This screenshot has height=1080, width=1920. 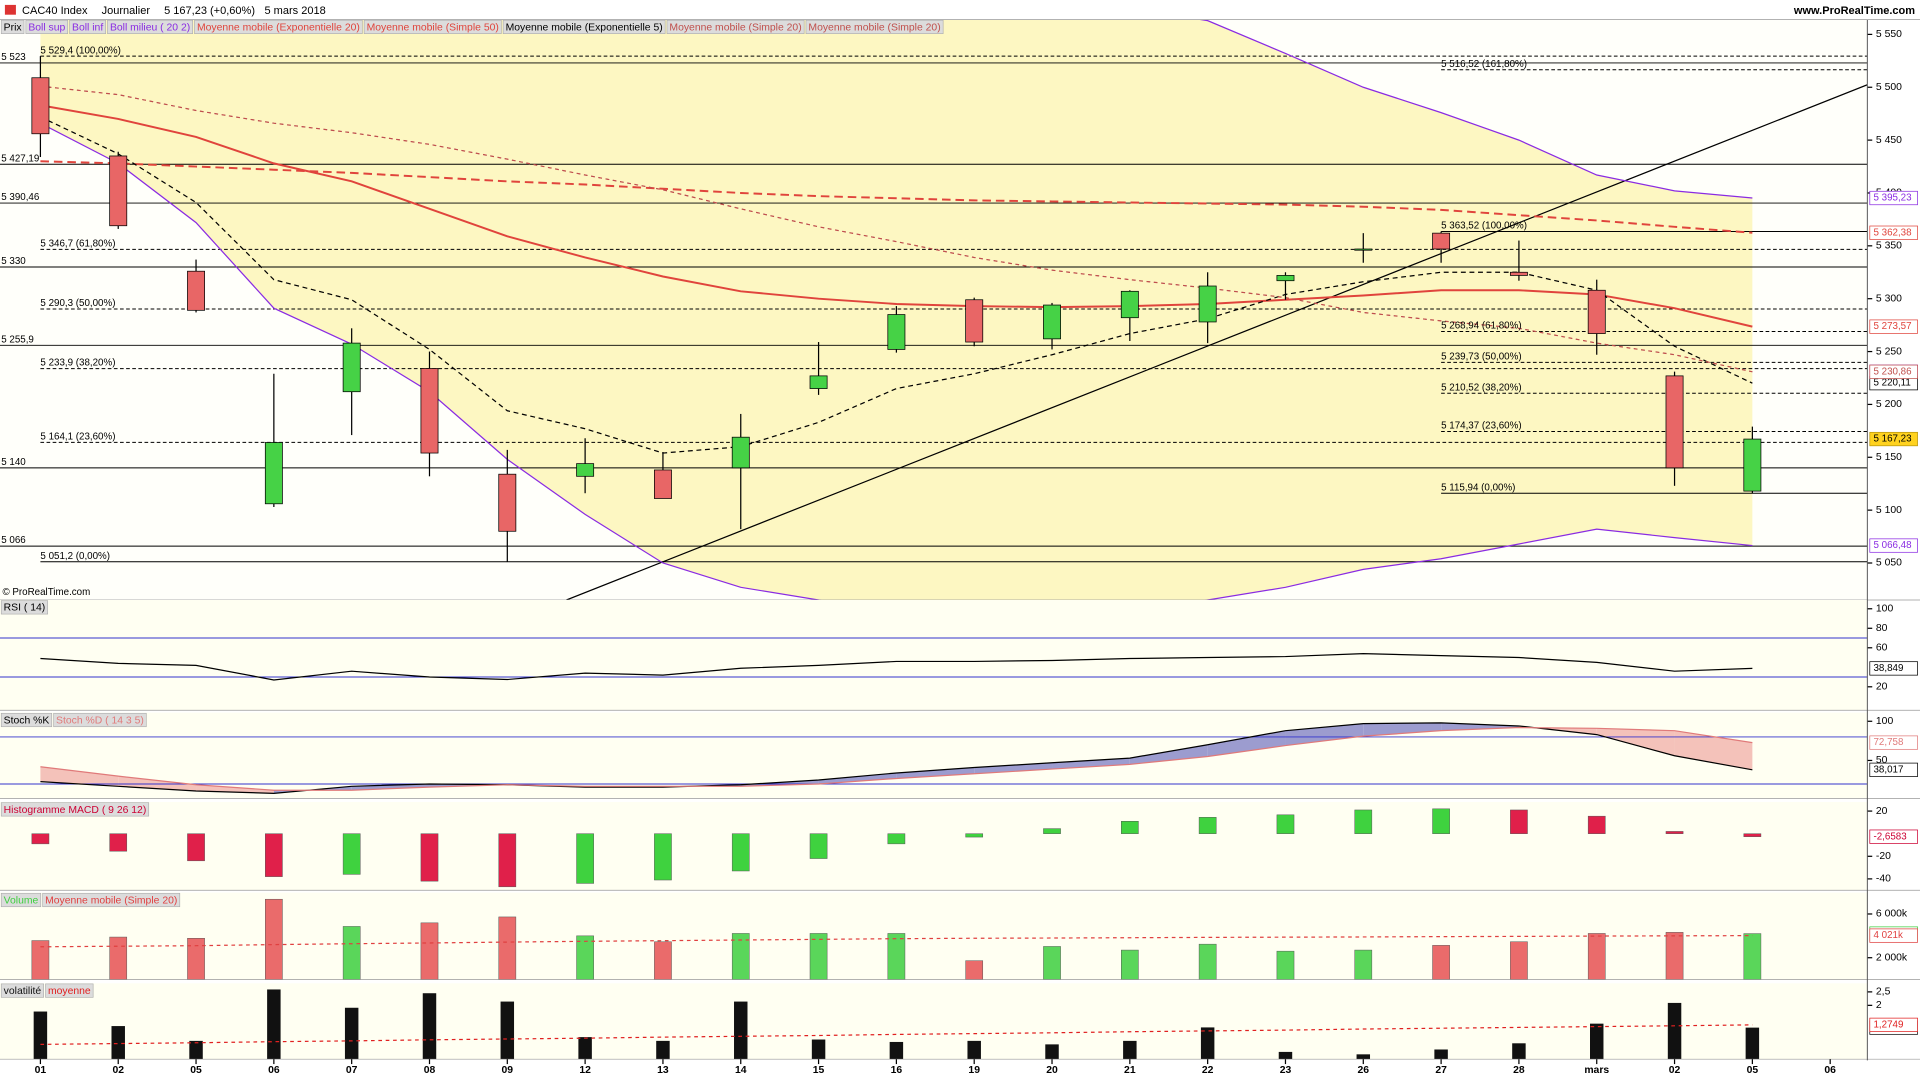 I want to click on last-price: 5 167,23 (+0,60%), so click(x=209, y=11).